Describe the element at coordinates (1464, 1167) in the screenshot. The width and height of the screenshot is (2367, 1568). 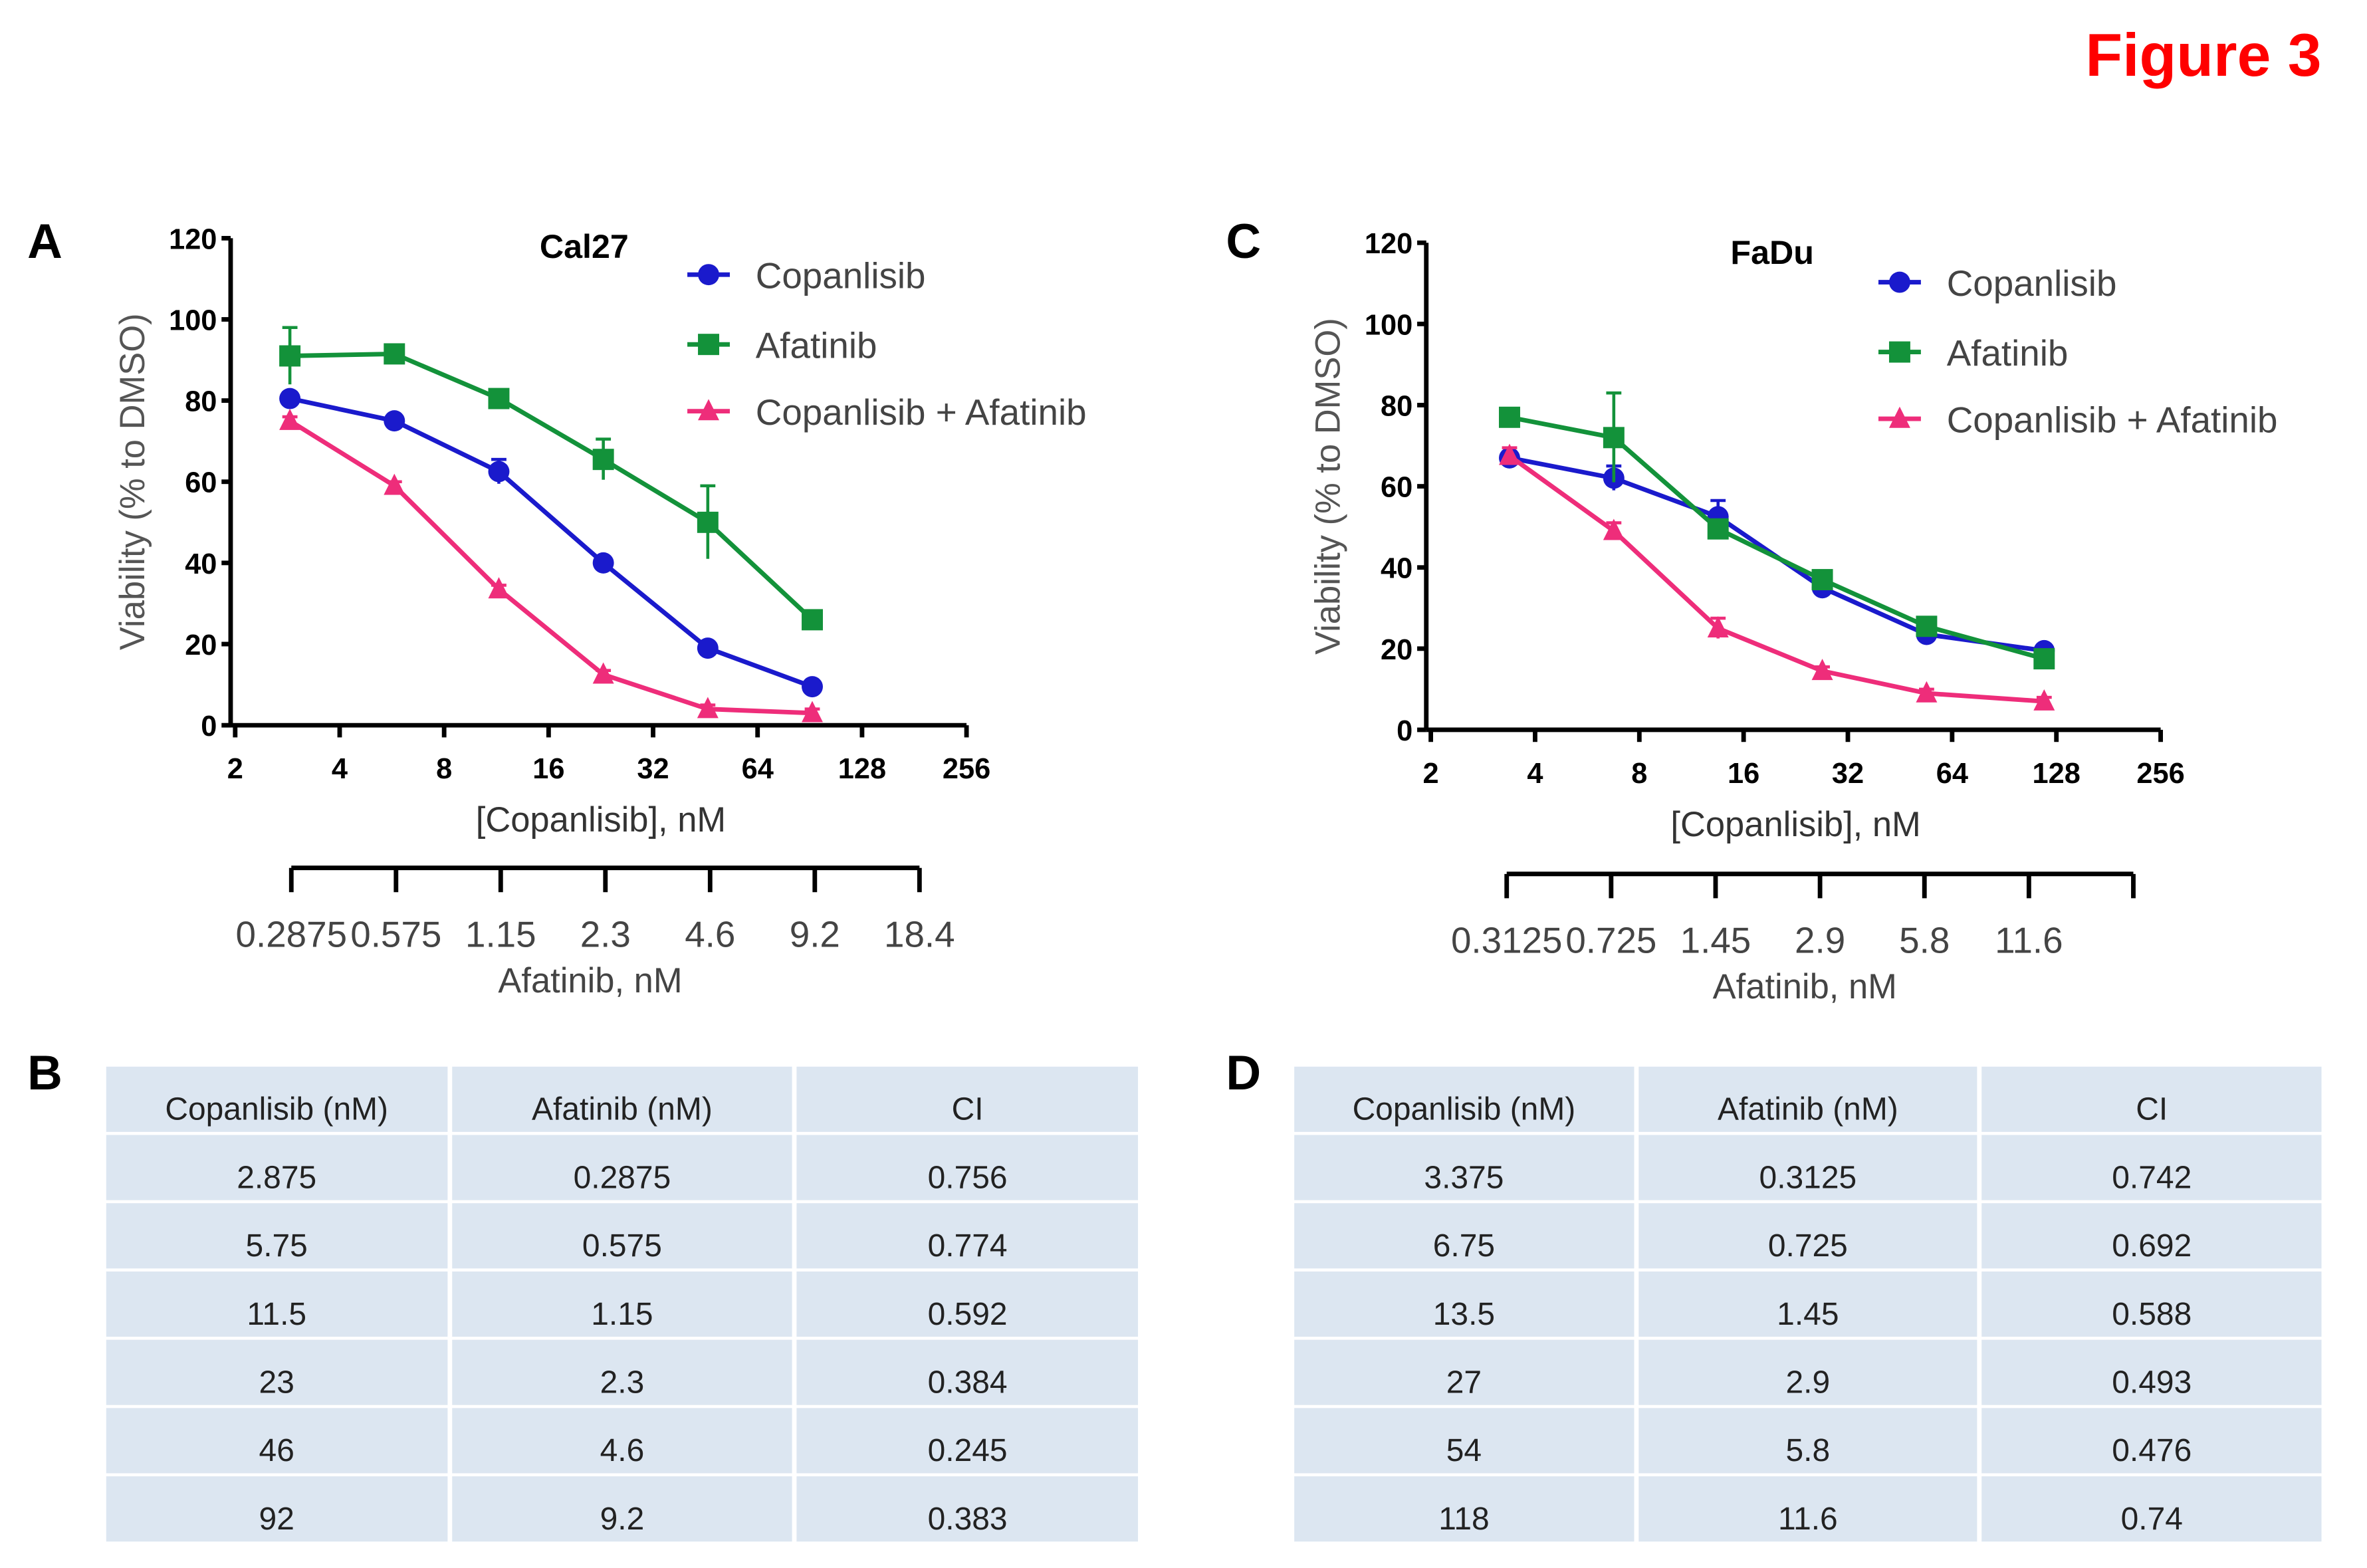
I see `table-cell: 3.375` at that location.